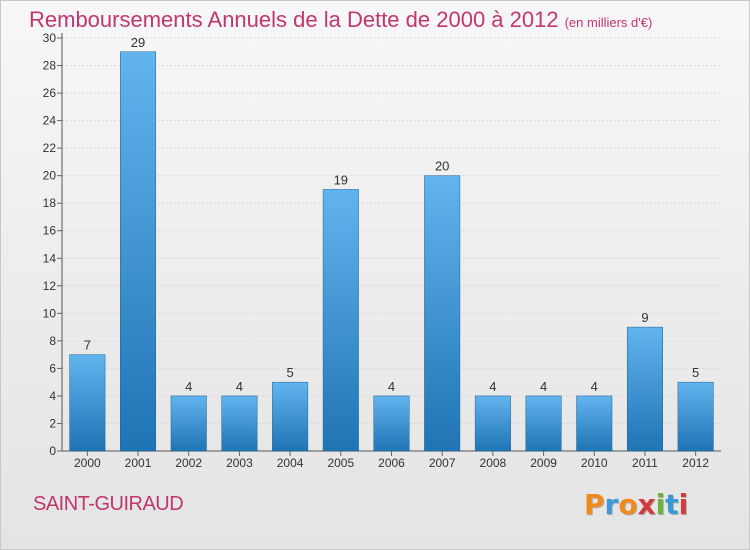  What do you see at coordinates (594, 463) in the screenshot?
I see `x-tick-label: 2010` at bounding box center [594, 463].